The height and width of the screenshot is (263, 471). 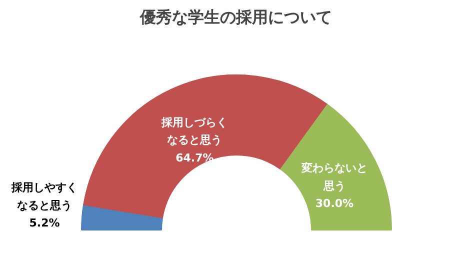 What do you see at coordinates (194, 131) in the screenshot?
I see `slice-label: 採用しづらくなると思う` at bounding box center [194, 131].